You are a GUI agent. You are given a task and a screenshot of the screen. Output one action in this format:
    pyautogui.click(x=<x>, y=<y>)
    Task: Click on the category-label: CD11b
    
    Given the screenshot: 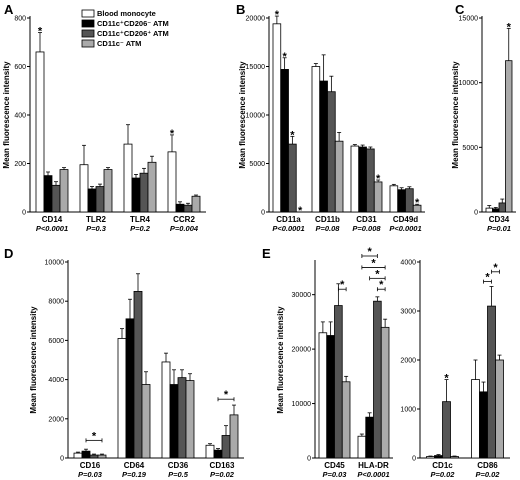 What is the action you would take?
    pyautogui.click(x=327, y=219)
    